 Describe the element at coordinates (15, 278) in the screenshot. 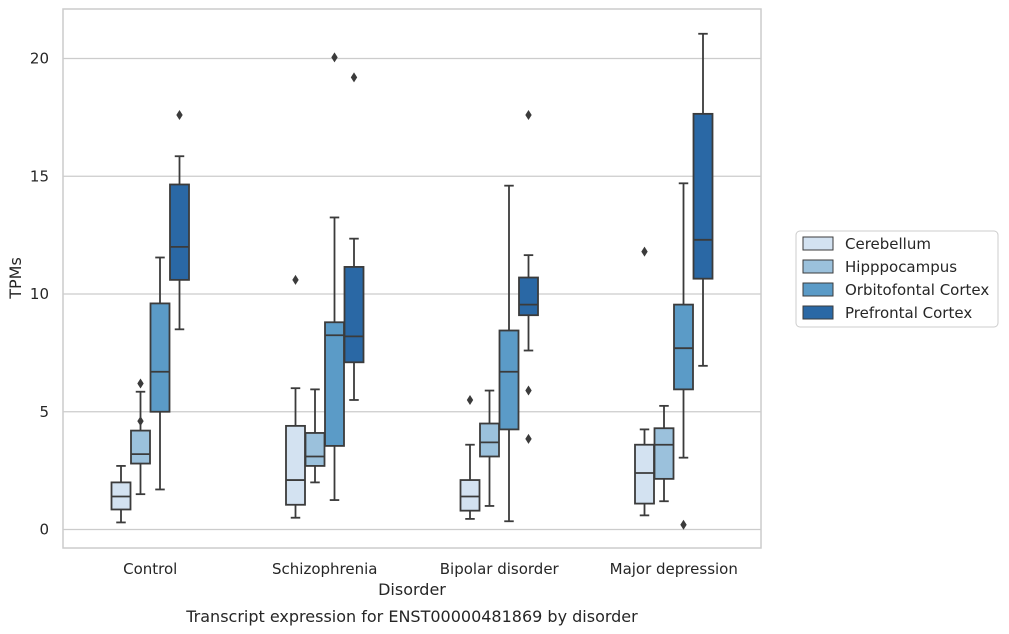

I see `y-axis-label: TPMs` at that location.